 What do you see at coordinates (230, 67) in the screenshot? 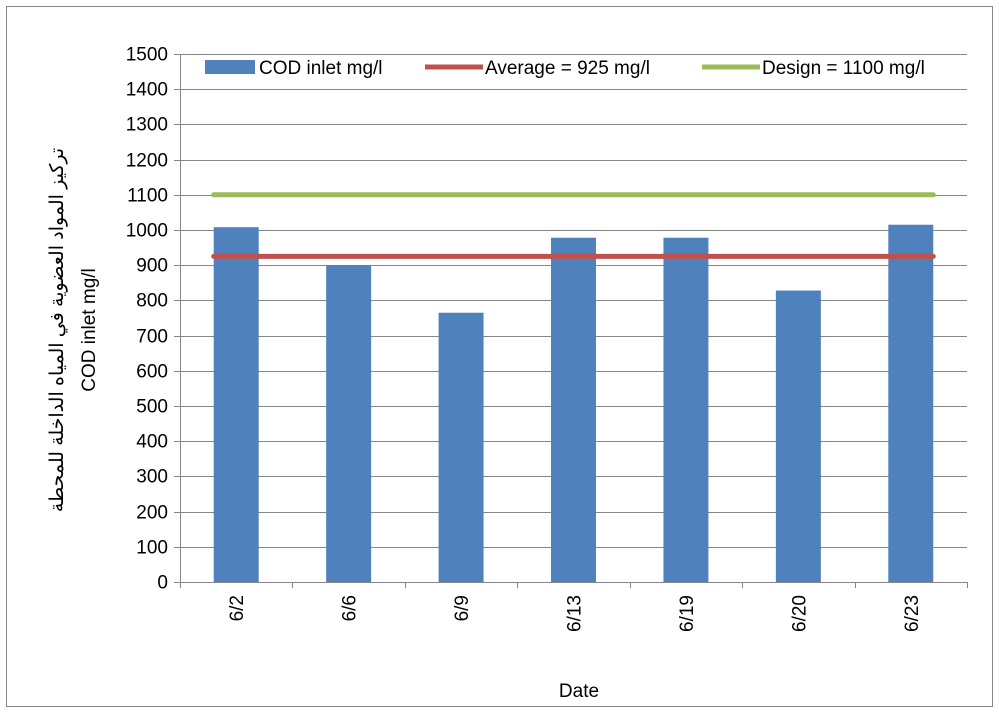
I see `legend-swatch` at bounding box center [230, 67].